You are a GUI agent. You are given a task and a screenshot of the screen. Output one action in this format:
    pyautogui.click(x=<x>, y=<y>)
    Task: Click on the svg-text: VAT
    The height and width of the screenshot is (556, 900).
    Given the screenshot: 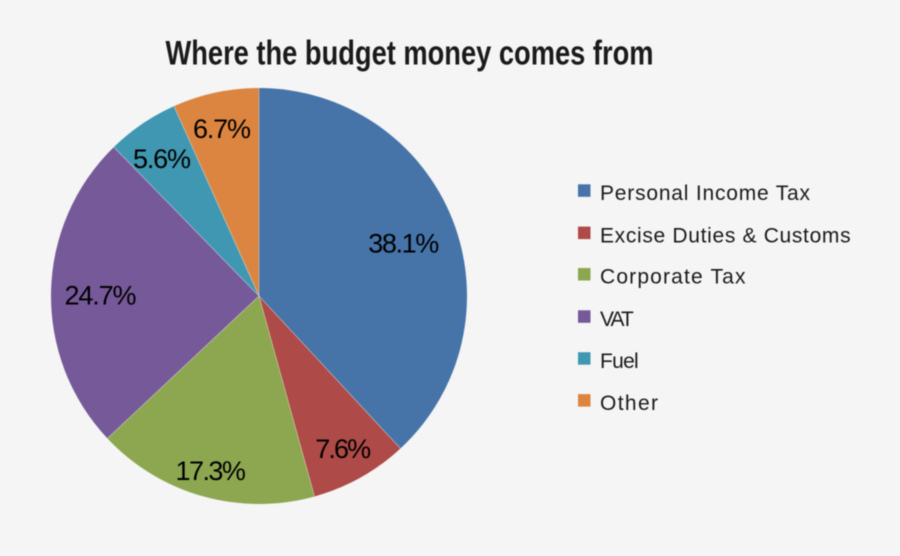 What is the action you would take?
    pyautogui.click(x=617, y=319)
    